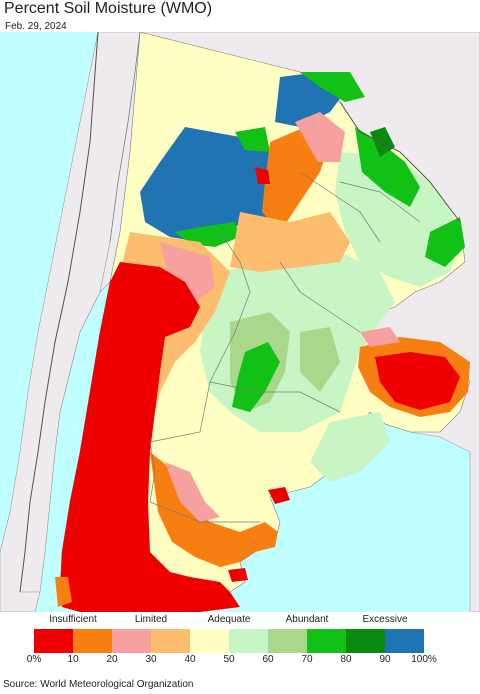 Image resolution: width=480 pixels, height=694 pixels. What do you see at coordinates (190, 659) in the screenshot?
I see `legend-tick-label: 40` at bounding box center [190, 659].